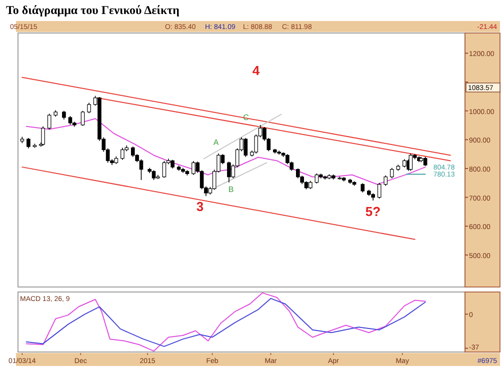 The height and width of the screenshot is (390, 503). I want to click on annotation: 5?, so click(373, 211).